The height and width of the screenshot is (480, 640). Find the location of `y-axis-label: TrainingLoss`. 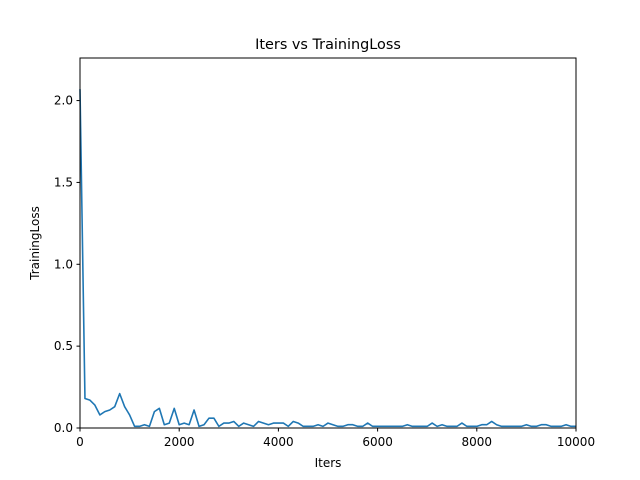

y-axis-label: TrainingLoss is located at coordinates (35, 243).